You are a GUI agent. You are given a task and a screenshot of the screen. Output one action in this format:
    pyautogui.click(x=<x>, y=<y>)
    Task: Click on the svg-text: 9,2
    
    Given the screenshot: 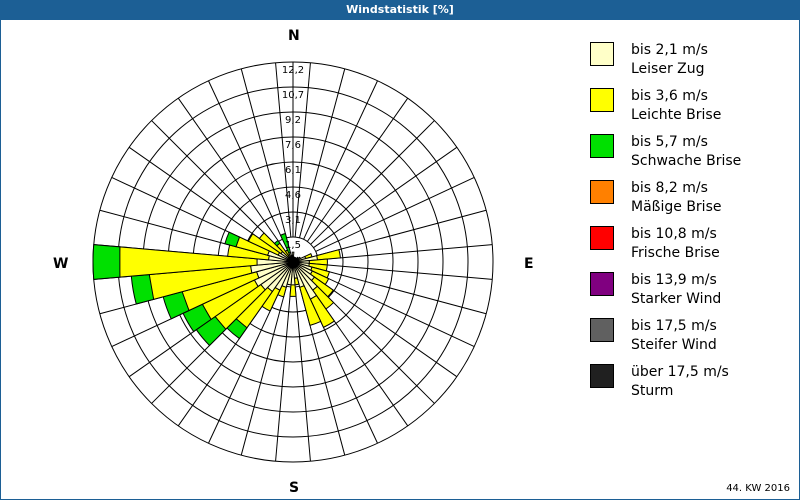 What is the action you would take?
    pyautogui.click(x=293, y=120)
    